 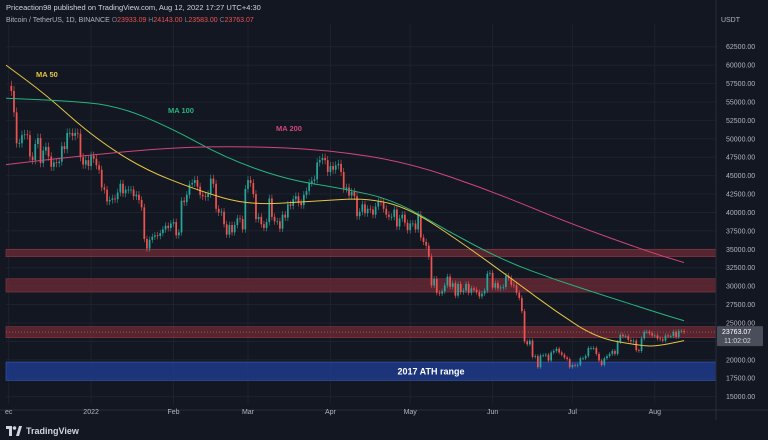 I want to click on ohlc-value-h: 24143.00, so click(x=168, y=20).